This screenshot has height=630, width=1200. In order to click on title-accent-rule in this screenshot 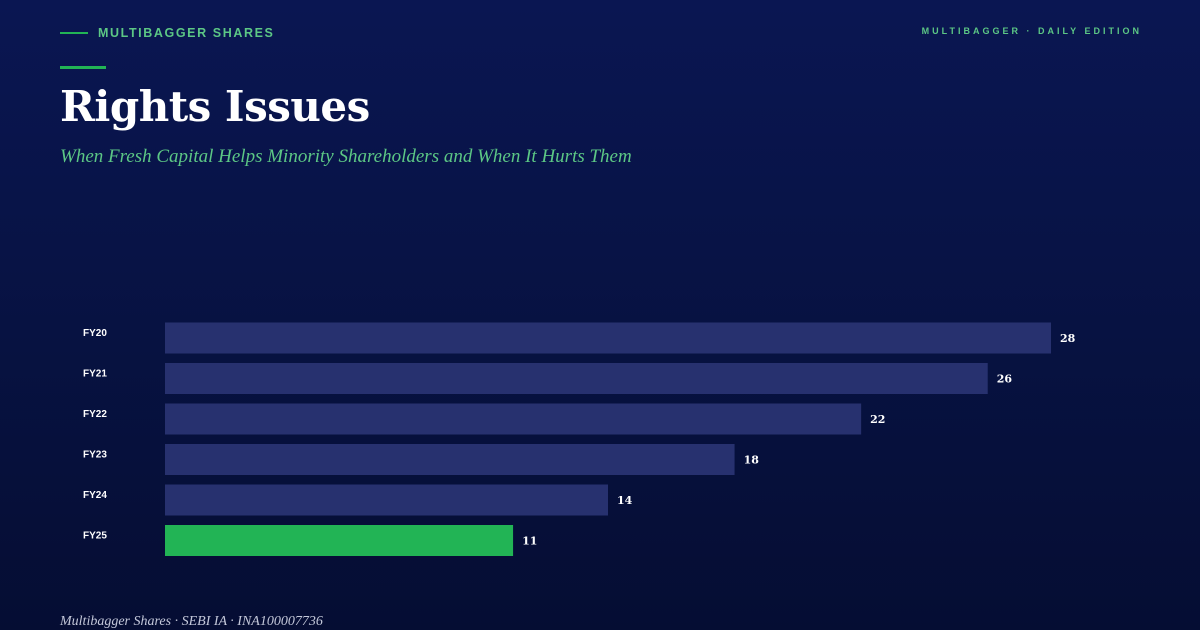, I will do `click(83, 67)`.